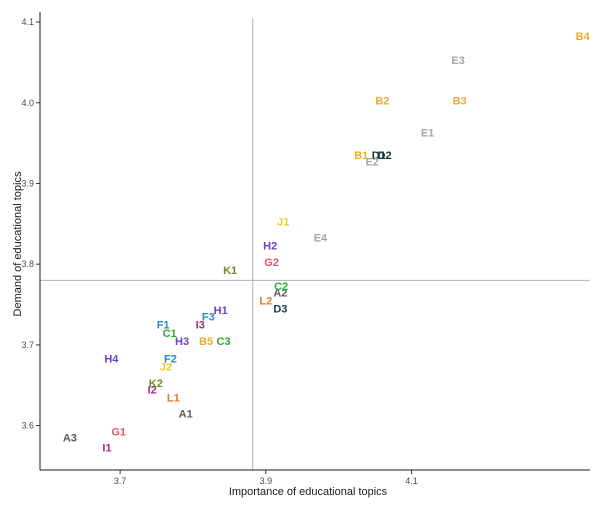 The width and height of the screenshot is (598, 510). I want to click on point-label-k1: K1, so click(230, 271).